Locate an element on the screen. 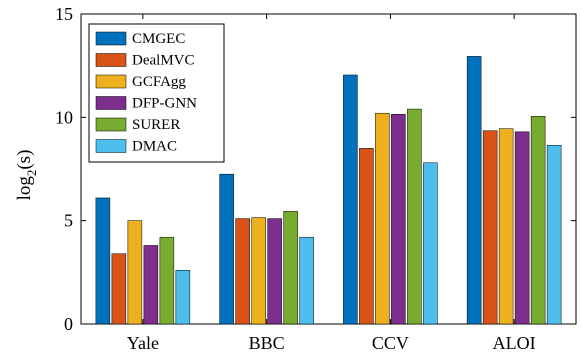  bar-dealmvc-bbc is located at coordinates (242, 271).